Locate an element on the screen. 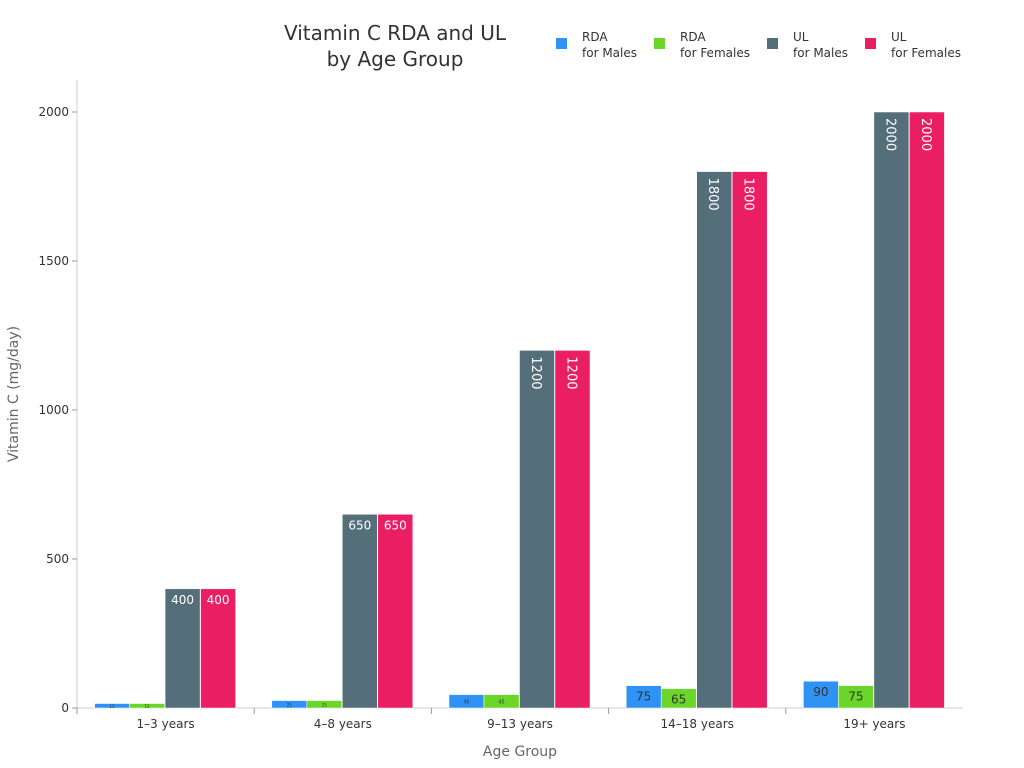 Image resolution: width=1024 pixels, height=768 pixels. y-tick-label: 500 is located at coordinates (57, 559).